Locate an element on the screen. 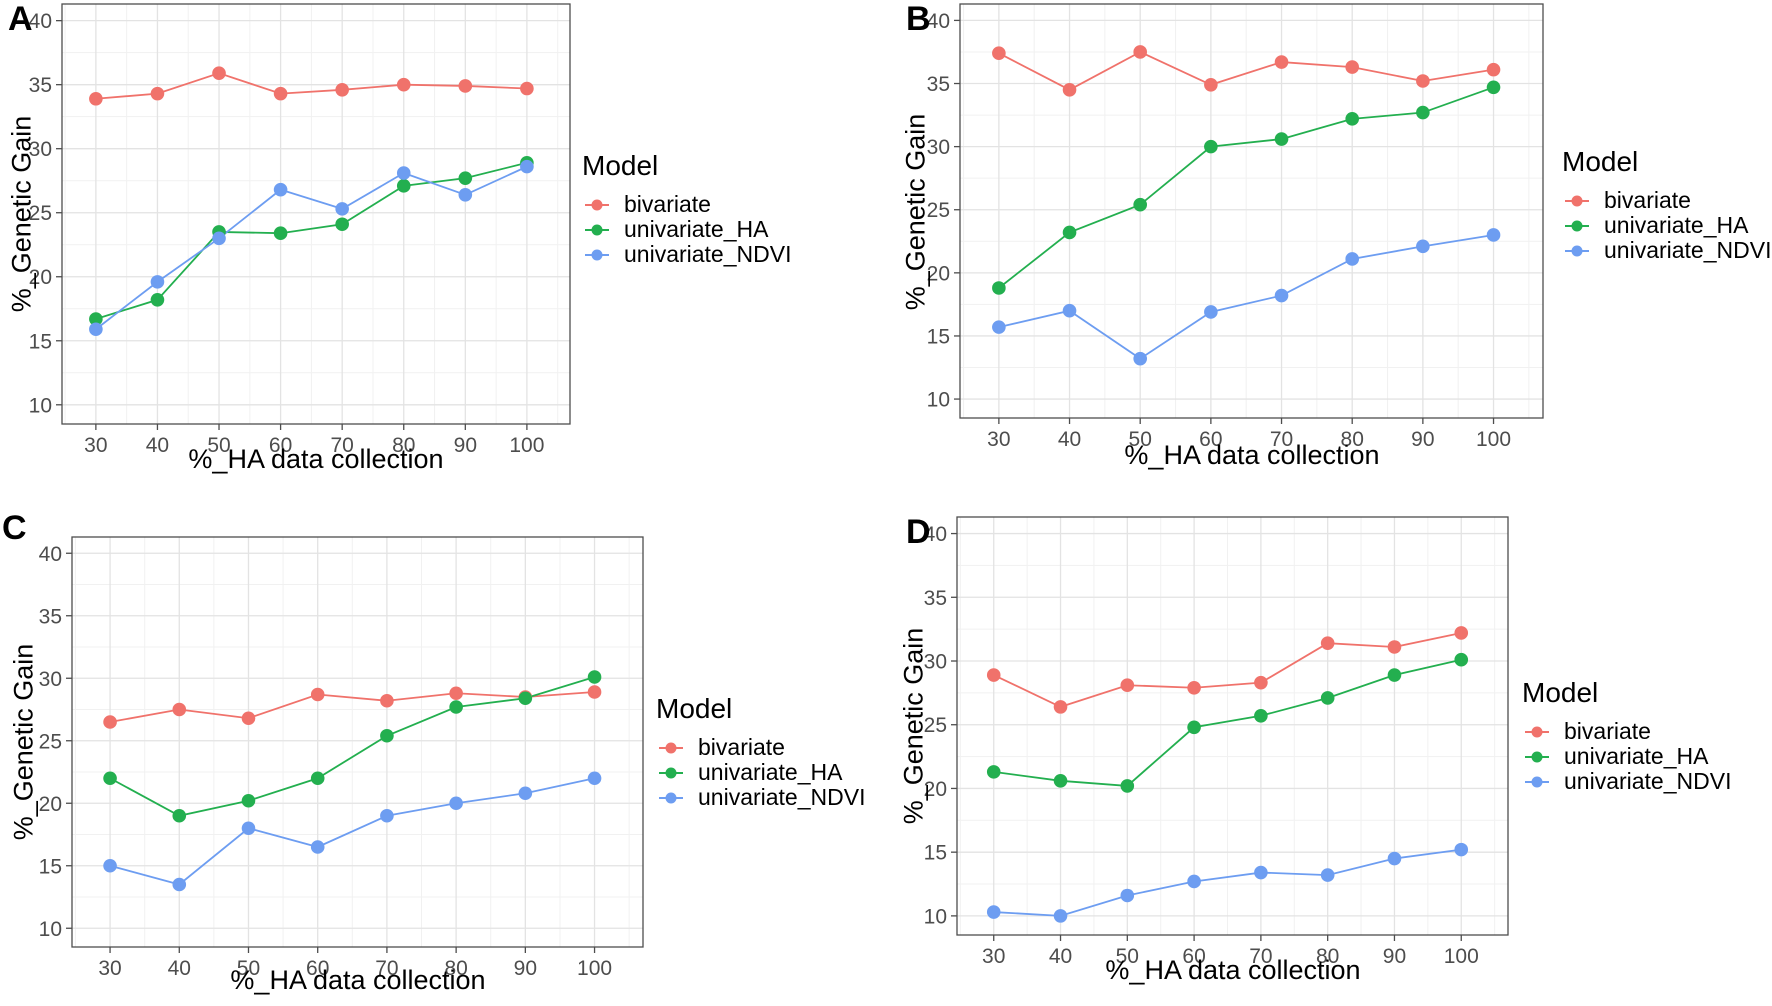 The height and width of the screenshot is (1006, 1772). panel-D-plot: 30 40 50 60 70 80 90 100 10 15 20 25 30 35 40 is located at coordinates (1216, 742).